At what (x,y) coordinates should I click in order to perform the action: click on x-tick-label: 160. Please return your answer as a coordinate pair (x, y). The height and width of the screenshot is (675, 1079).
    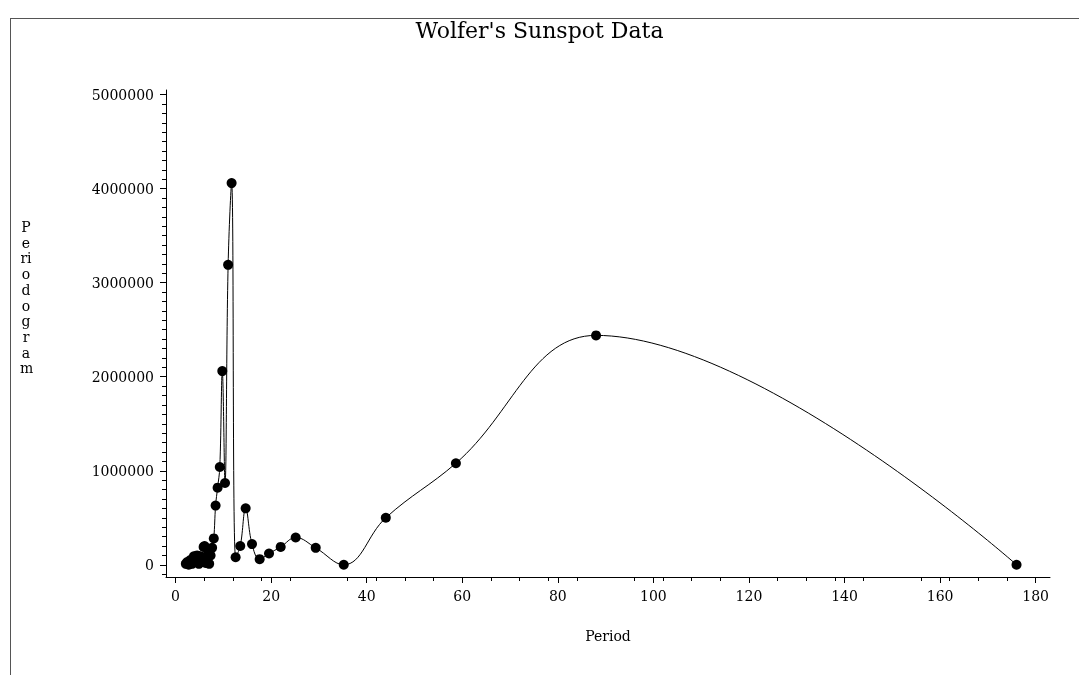
    Looking at the image, I should click on (940, 596).